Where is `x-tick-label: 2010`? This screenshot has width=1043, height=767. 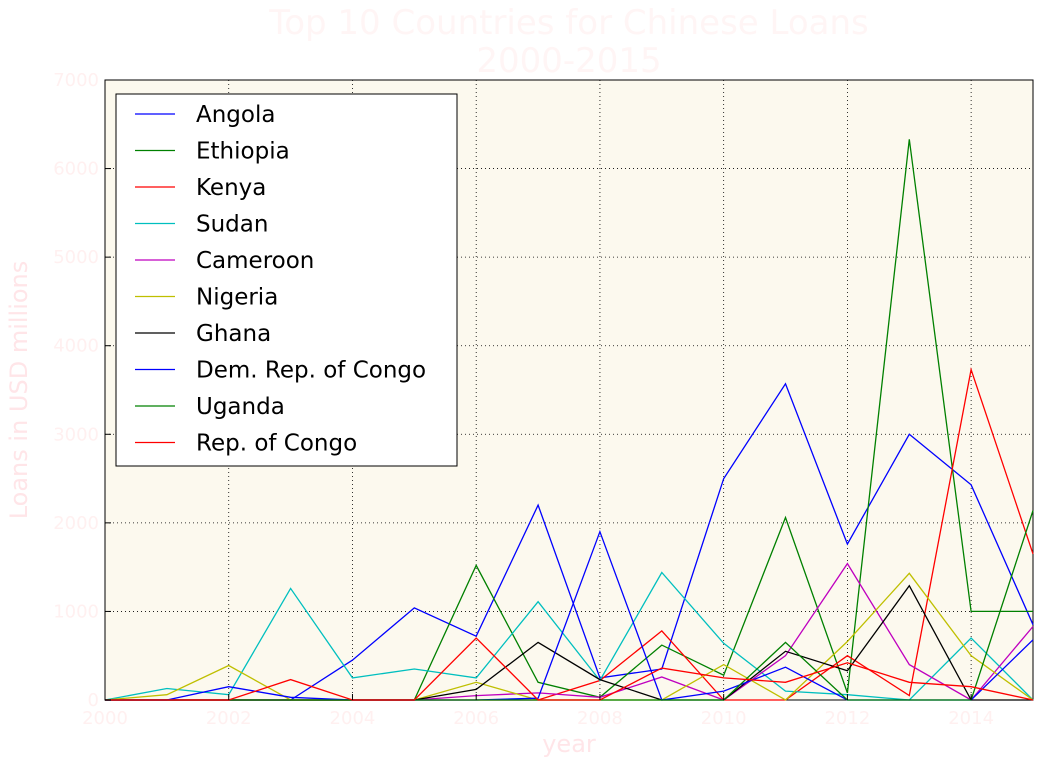
x-tick-label: 2010 is located at coordinates (724, 718).